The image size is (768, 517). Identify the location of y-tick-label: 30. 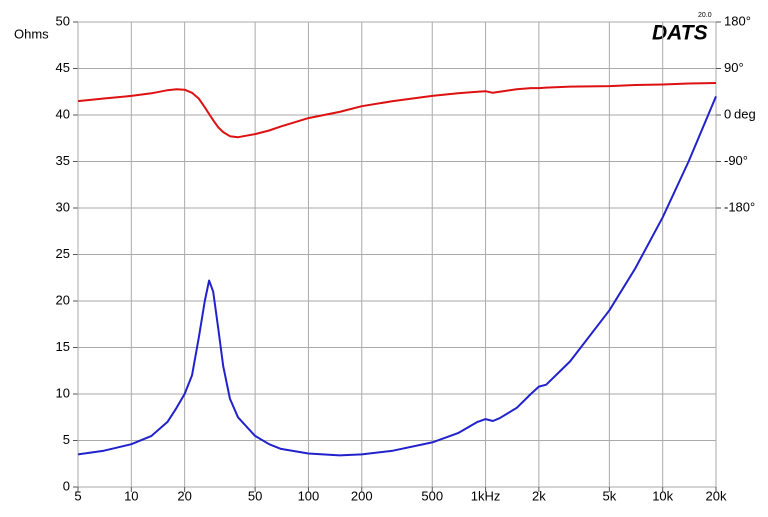
(63, 206).